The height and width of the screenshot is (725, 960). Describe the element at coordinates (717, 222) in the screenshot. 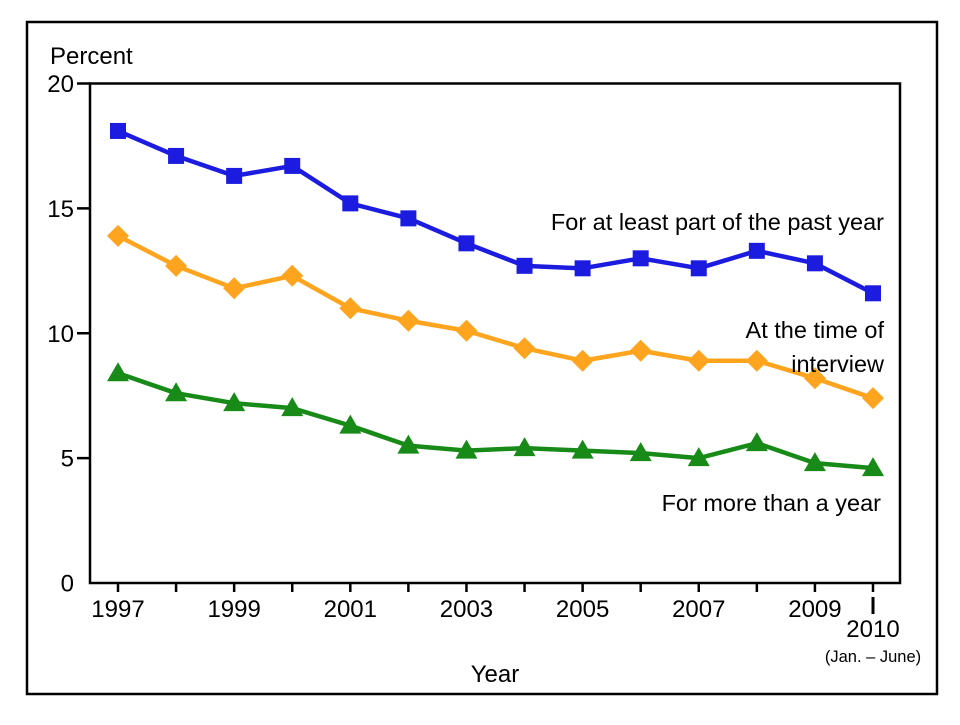

I see `series-label-part-of-past-year: For at least part of the past year` at that location.